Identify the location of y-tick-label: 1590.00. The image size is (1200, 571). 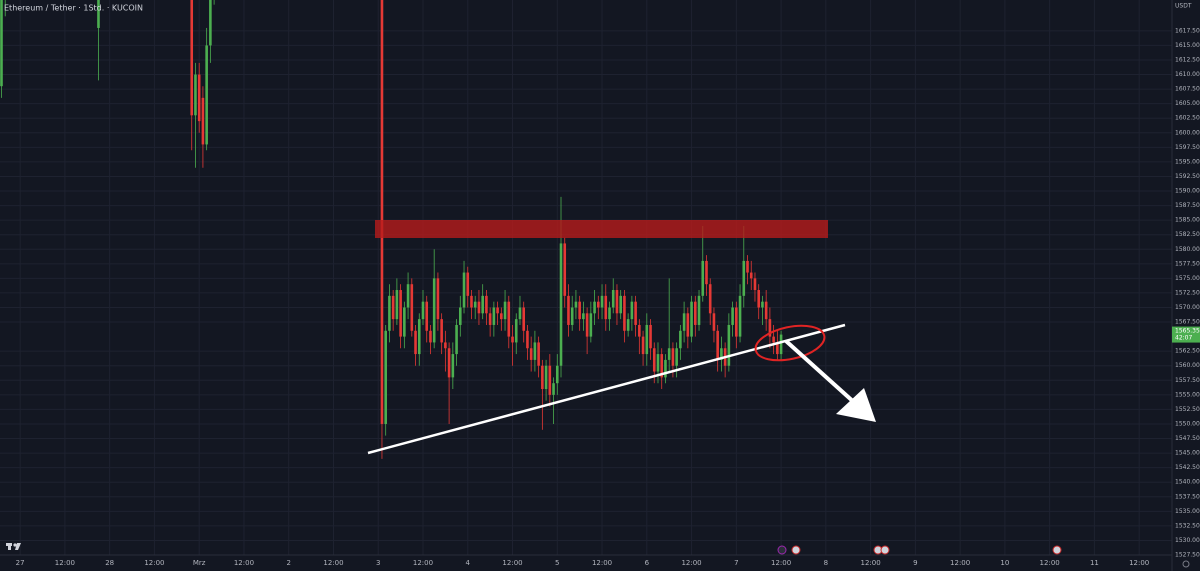
(1187, 191).